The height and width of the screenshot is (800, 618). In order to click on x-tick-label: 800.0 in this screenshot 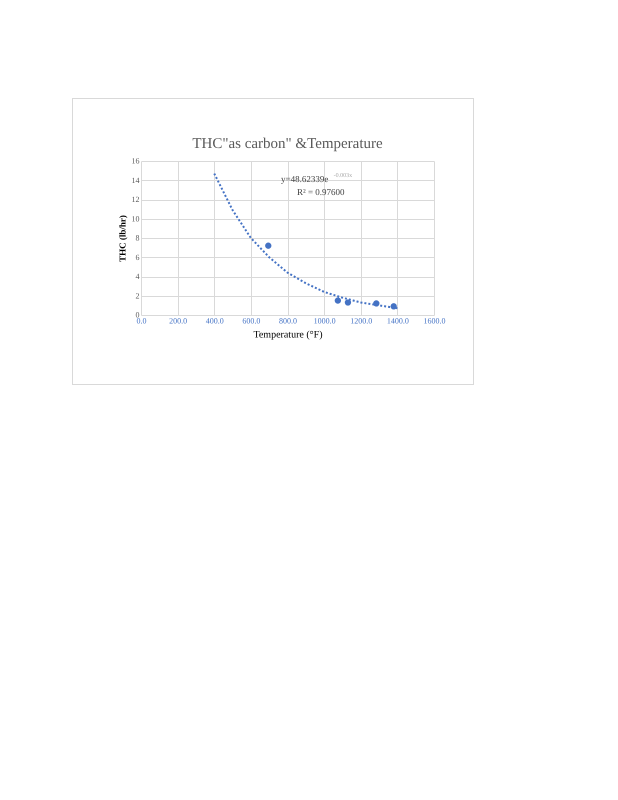, I will do `click(288, 321)`.